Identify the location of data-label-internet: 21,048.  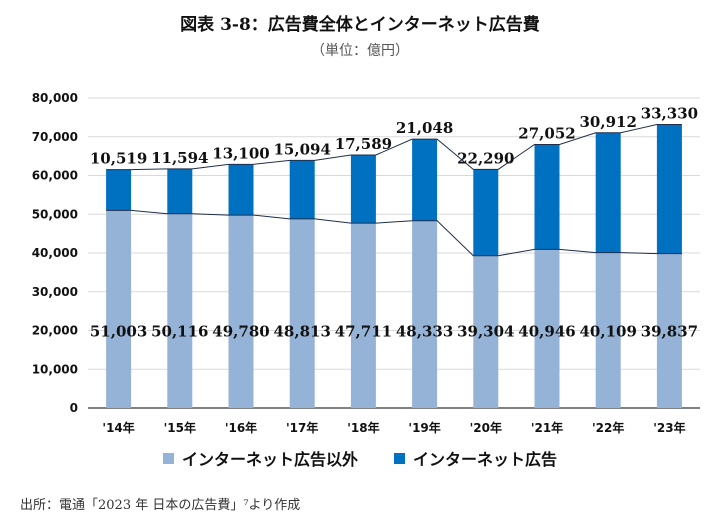
(424, 128).